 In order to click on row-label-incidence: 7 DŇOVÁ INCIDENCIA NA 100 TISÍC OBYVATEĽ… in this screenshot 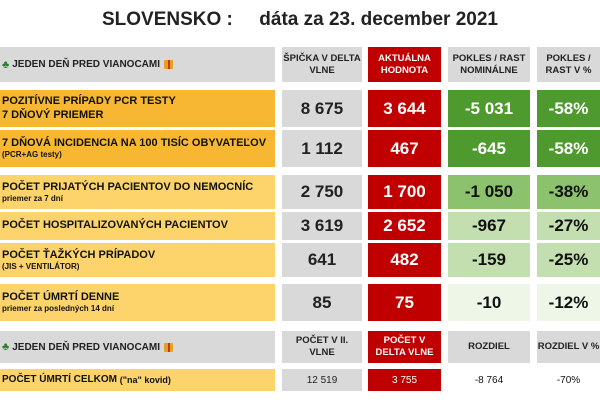, I will do `click(137, 148)`.